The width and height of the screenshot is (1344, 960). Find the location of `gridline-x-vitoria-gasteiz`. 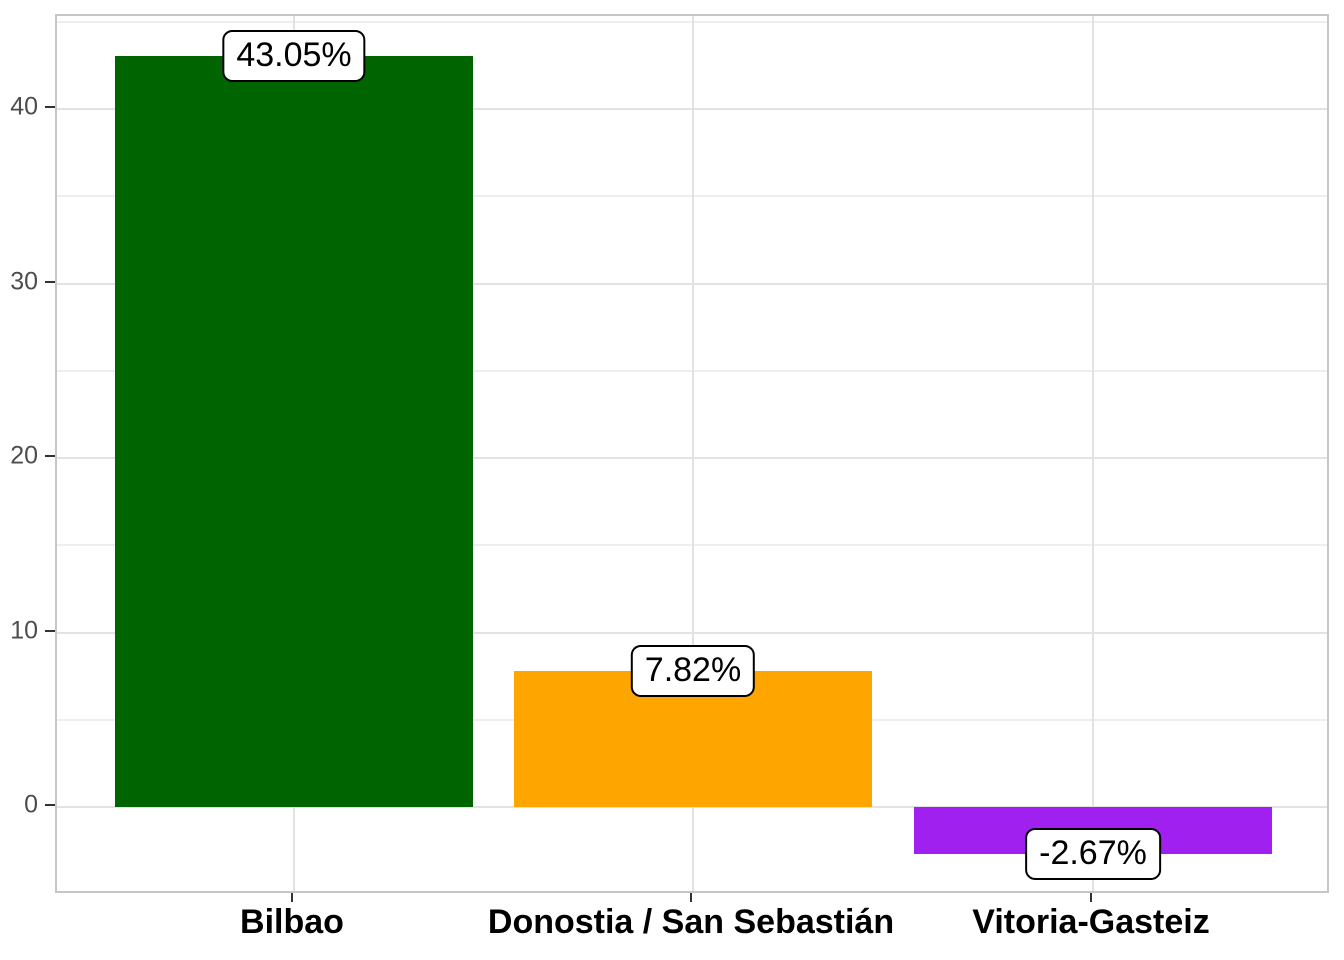

gridline-x-vitoria-gasteiz is located at coordinates (1093, 453).